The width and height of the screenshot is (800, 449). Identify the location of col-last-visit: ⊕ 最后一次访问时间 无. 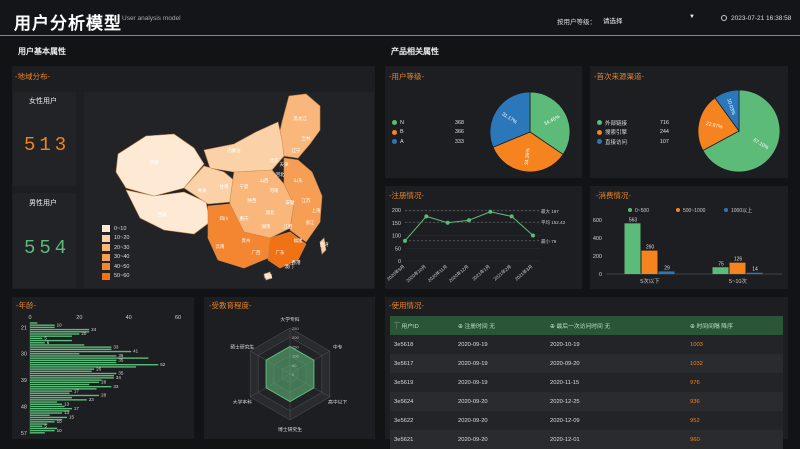
(580, 327).